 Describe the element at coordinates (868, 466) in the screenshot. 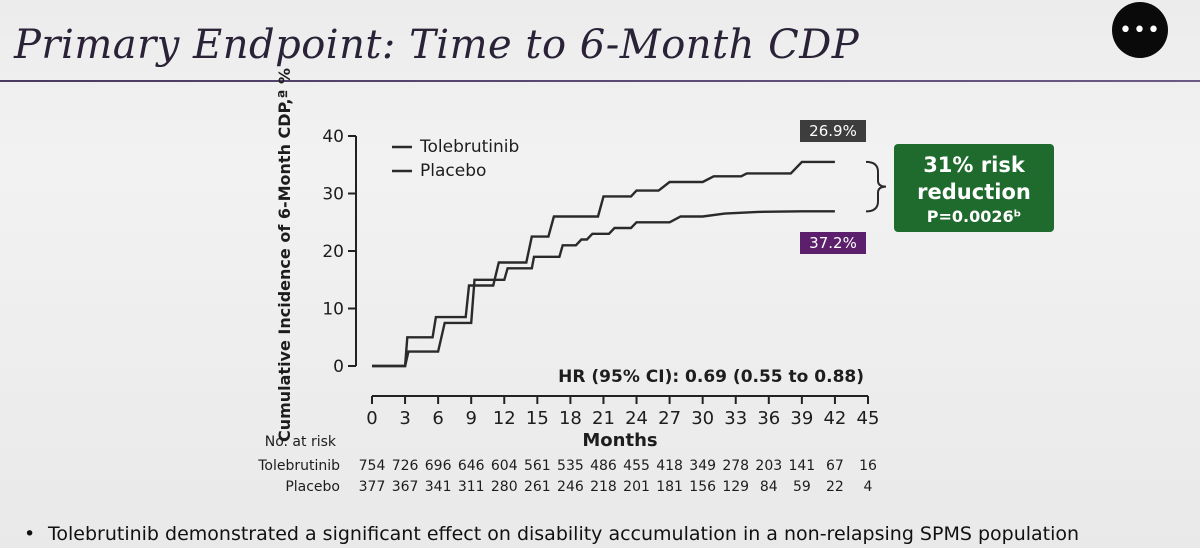

I see `at-risk-value: 16` at that location.